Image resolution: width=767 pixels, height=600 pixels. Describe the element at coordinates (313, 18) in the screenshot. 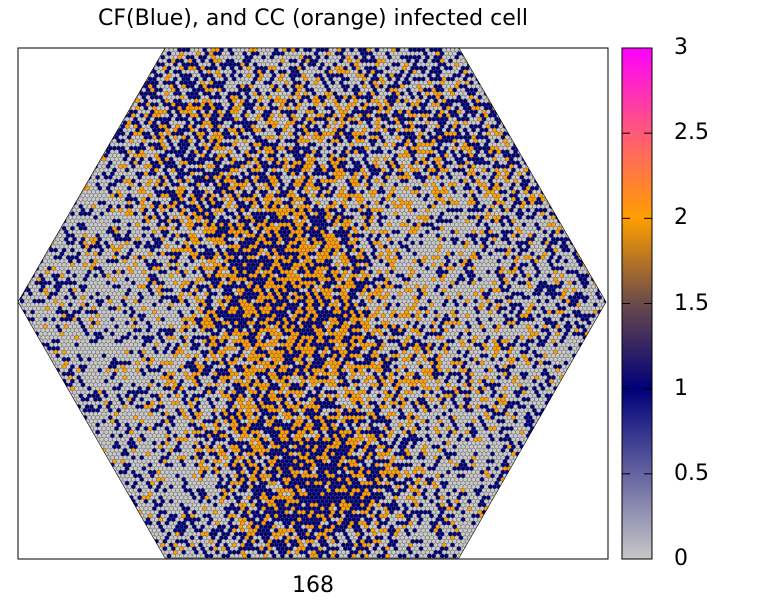

I see `chart-title: CF(Blue), and CC (orange) infected cell` at that location.